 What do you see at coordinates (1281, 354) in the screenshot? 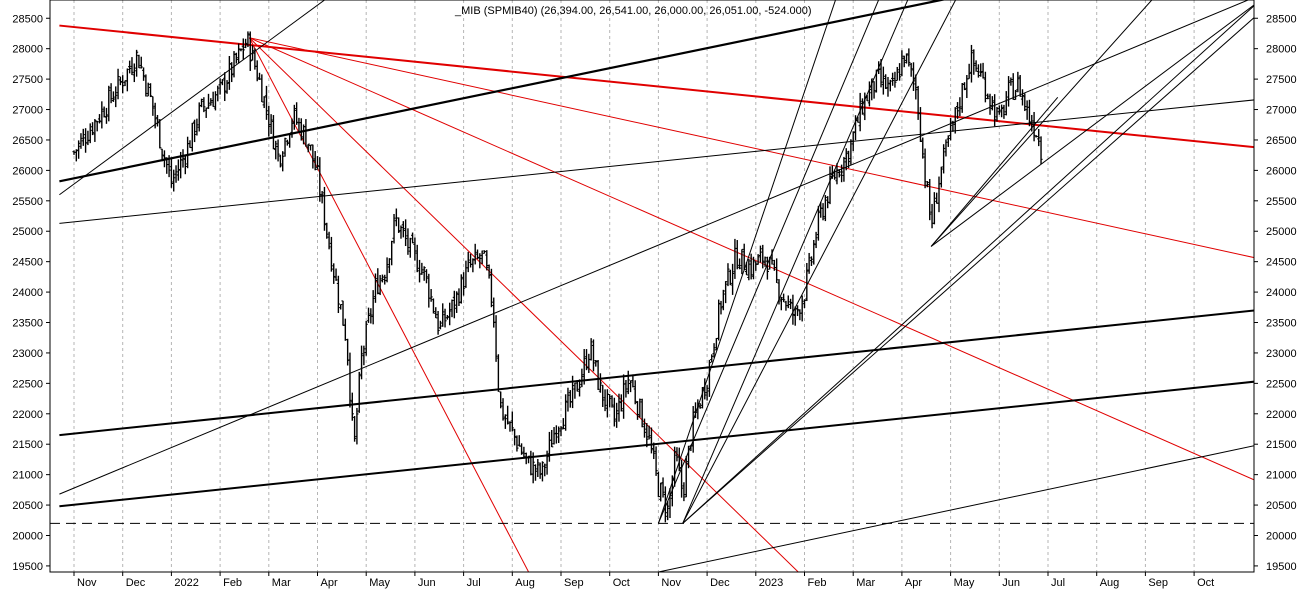
I see `y-tick-label-right: 23000` at bounding box center [1281, 354].